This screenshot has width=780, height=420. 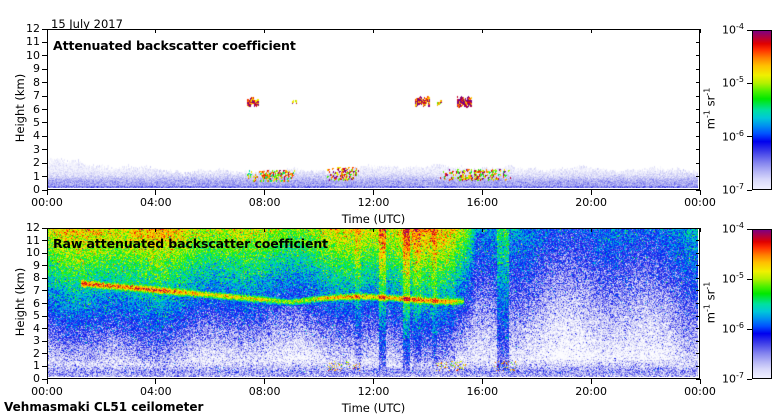 I want to click on panel-title-attenuated-backscatter: Attenuated backscatter coefficient, so click(x=174, y=45).